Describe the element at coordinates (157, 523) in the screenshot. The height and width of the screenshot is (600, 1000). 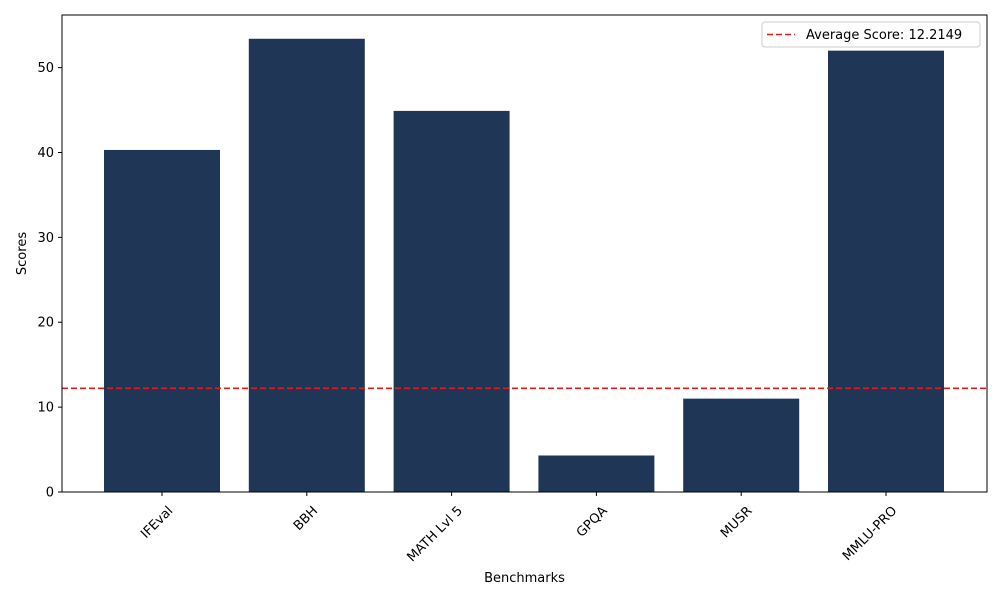
I see `x-tick-label: IFEval` at that location.